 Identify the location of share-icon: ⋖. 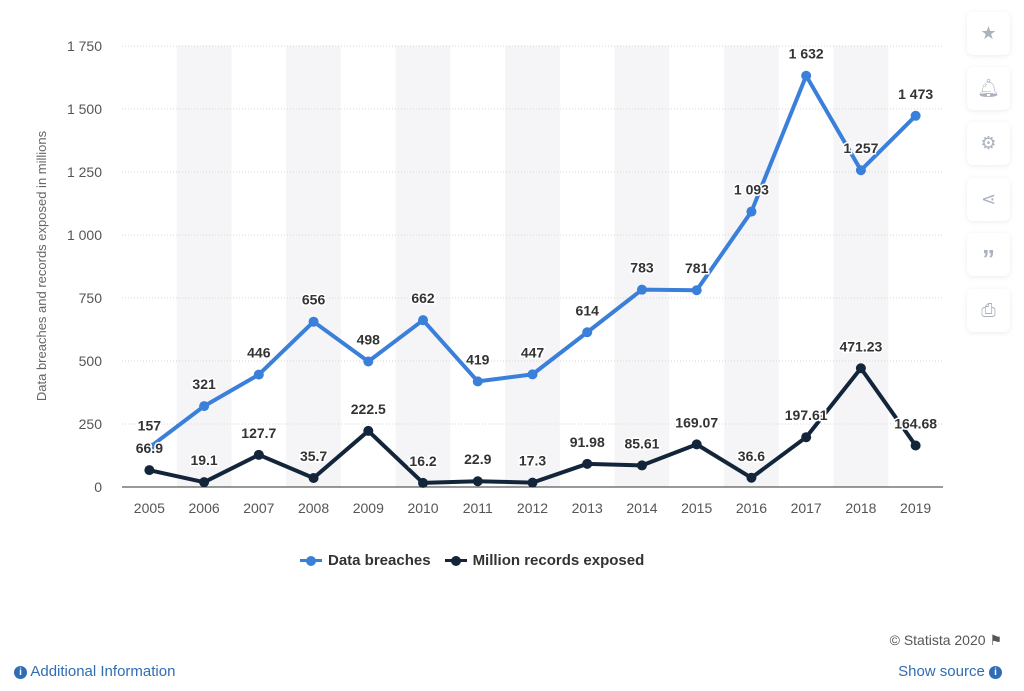
(988, 199).